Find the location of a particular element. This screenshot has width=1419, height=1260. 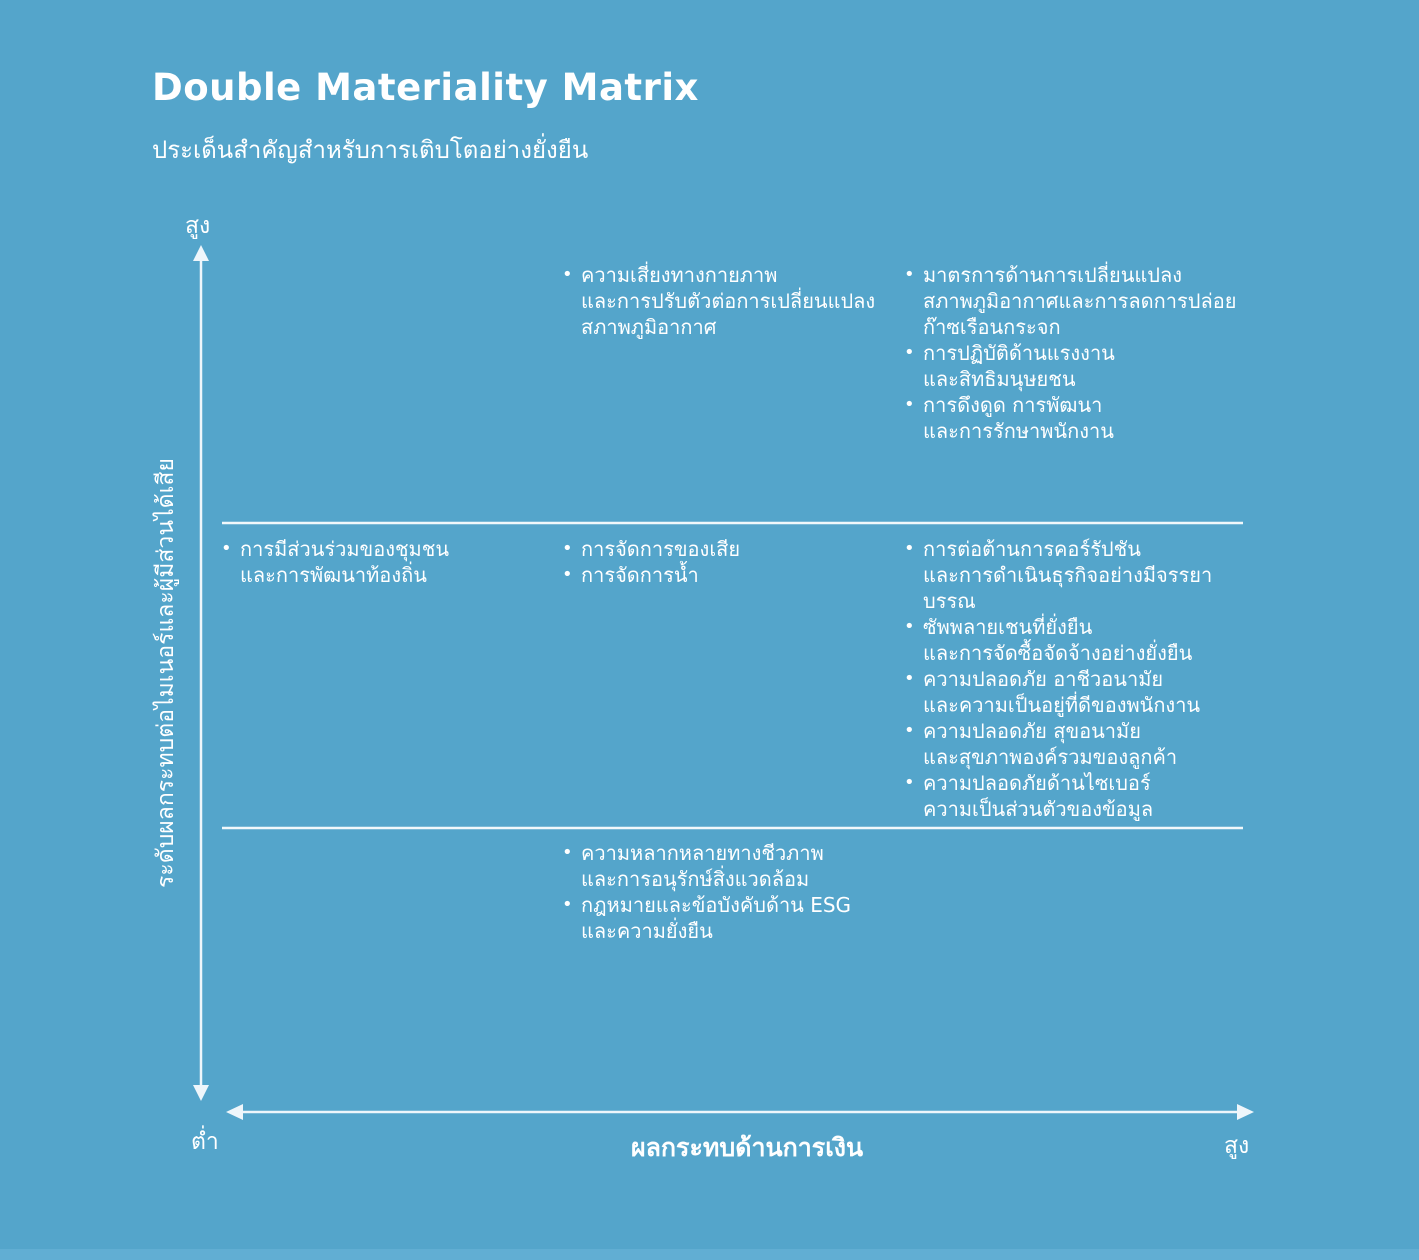

y-axis-high-label: สูง is located at coordinates (198, 226).